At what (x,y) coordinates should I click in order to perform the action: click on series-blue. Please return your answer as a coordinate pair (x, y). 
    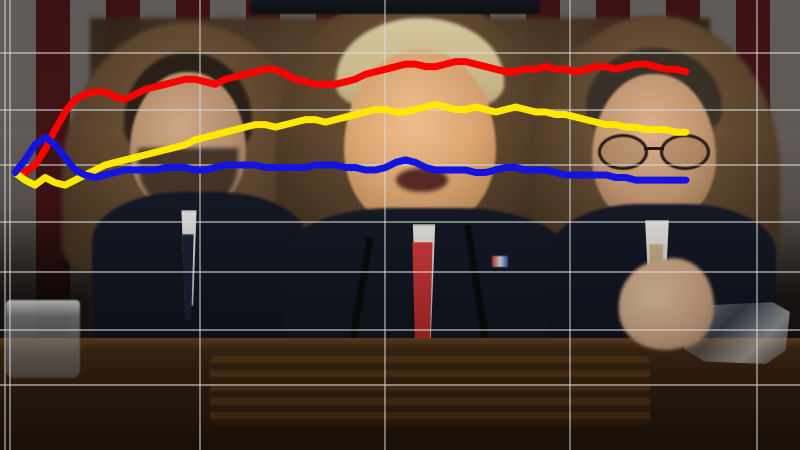
    Looking at the image, I should click on (350, 158).